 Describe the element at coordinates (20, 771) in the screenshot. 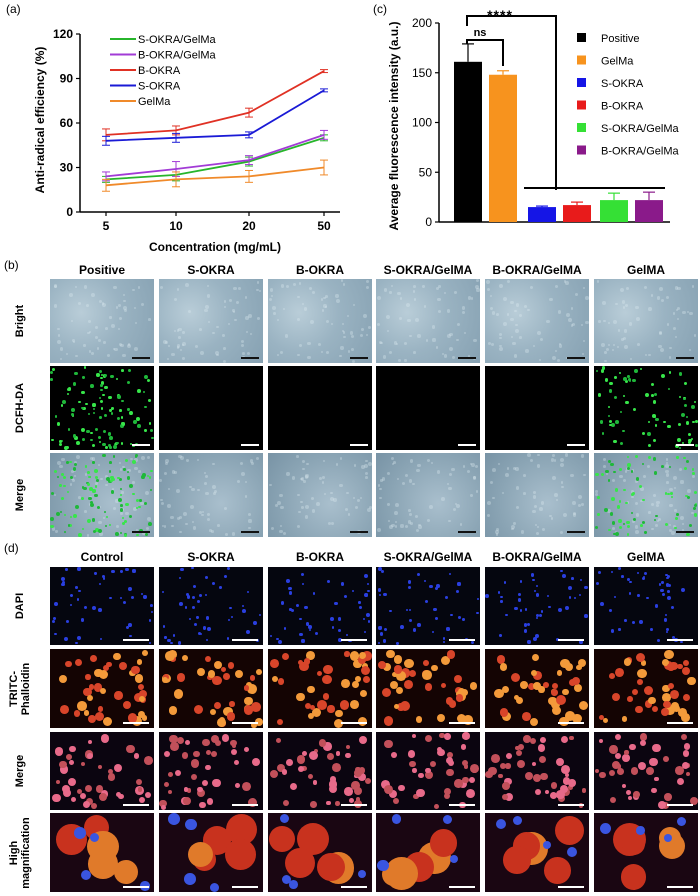

I see `section-d-row-label: Merge` at that location.